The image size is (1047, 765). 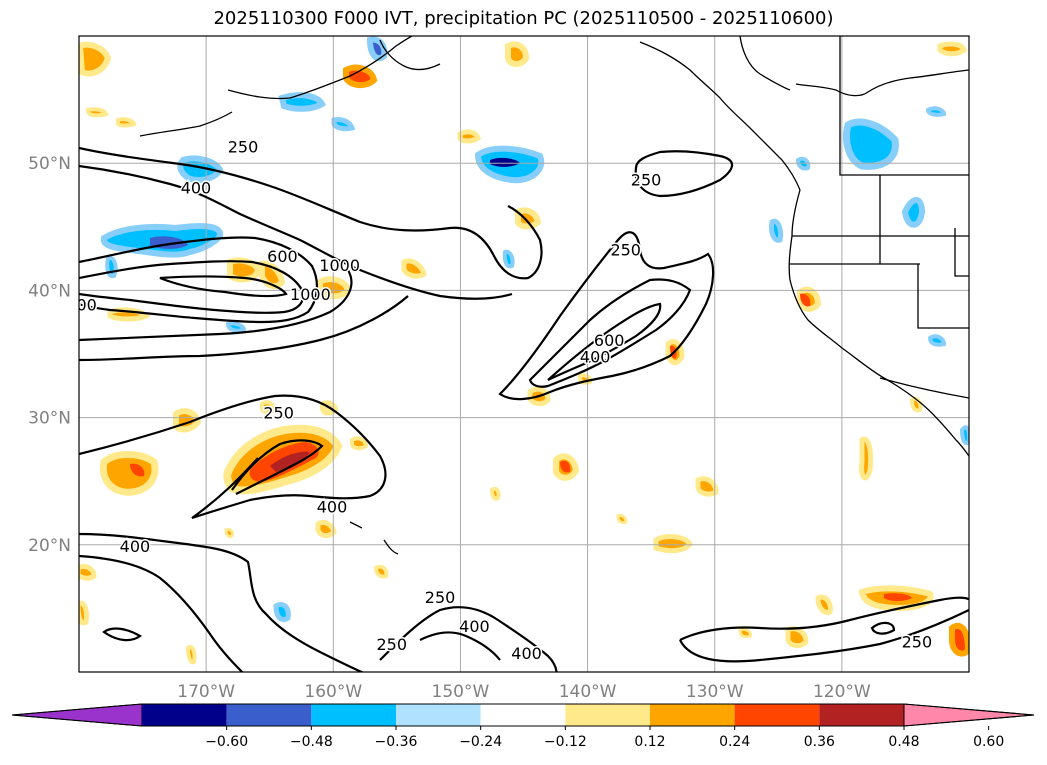 What do you see at coordinates (226, 742) in the screenshot?
I see `colorbar-tick-label: −0.60` at bounding box center [226, 742].